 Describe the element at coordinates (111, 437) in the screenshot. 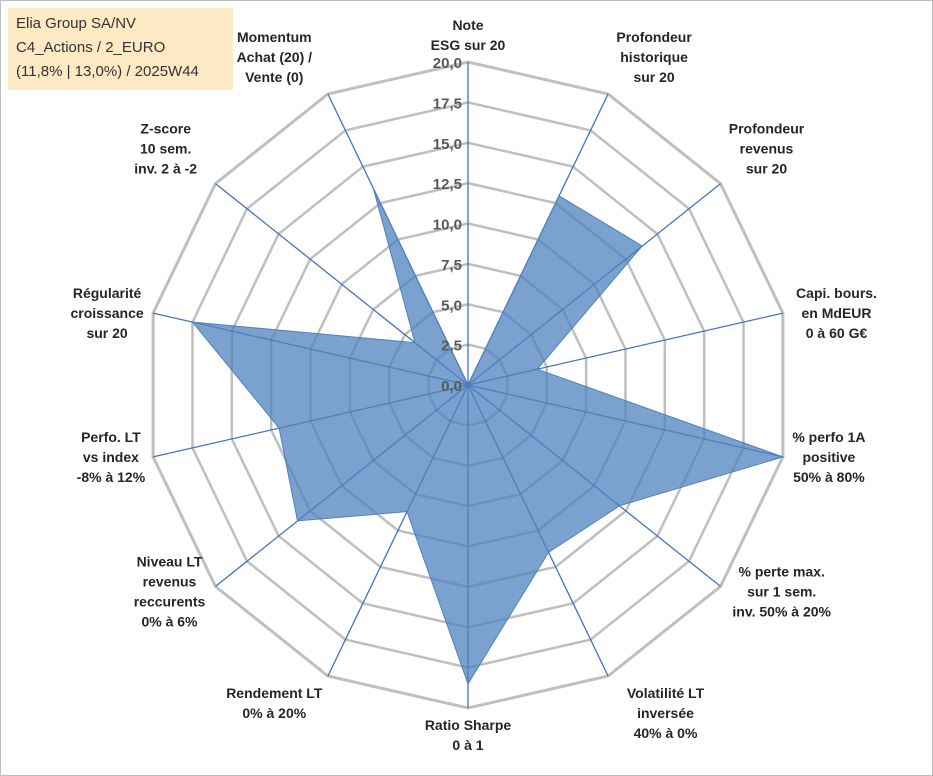

I see `axis-label-line: Perfo. LT` at that location.